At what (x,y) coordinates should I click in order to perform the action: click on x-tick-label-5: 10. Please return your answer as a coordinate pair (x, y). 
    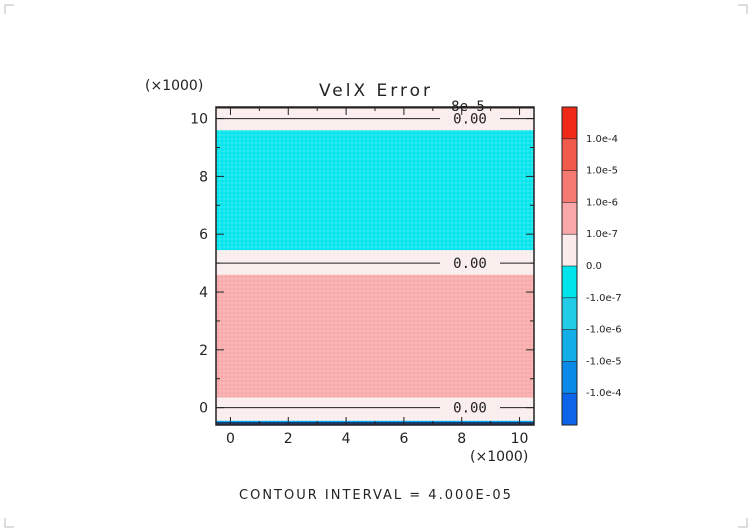
    Looking at the image, I should click on (520, 439).